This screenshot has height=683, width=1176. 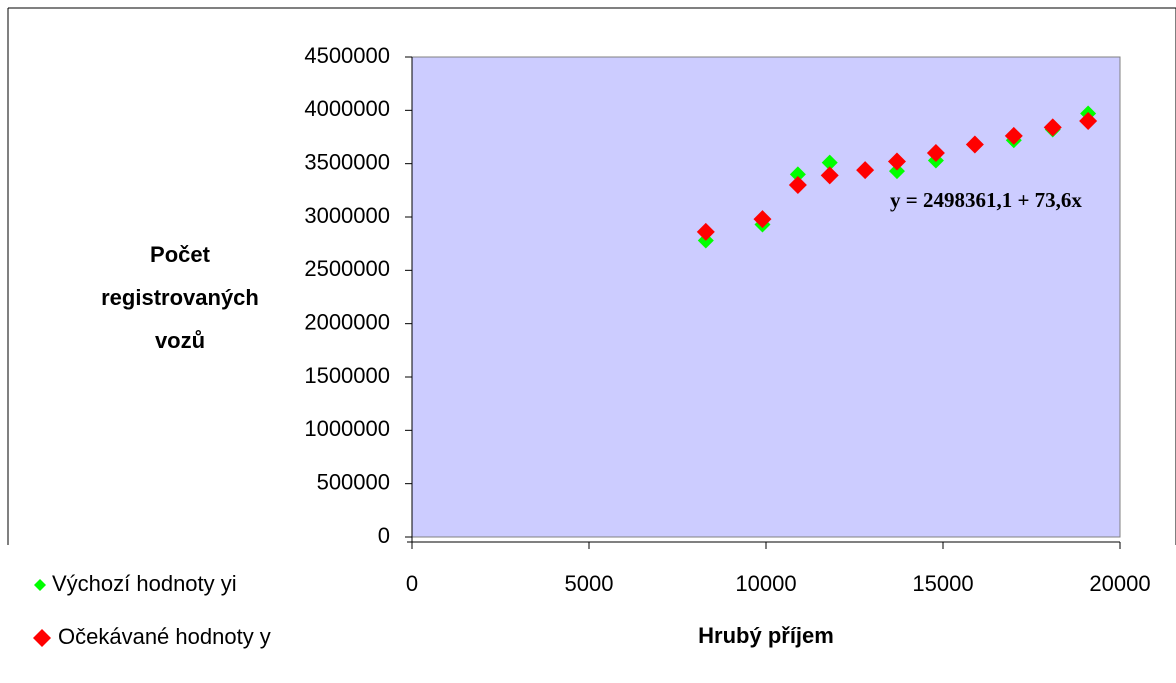 I want to click on y-tick-label: 4500000, so click(x=347, y=55).